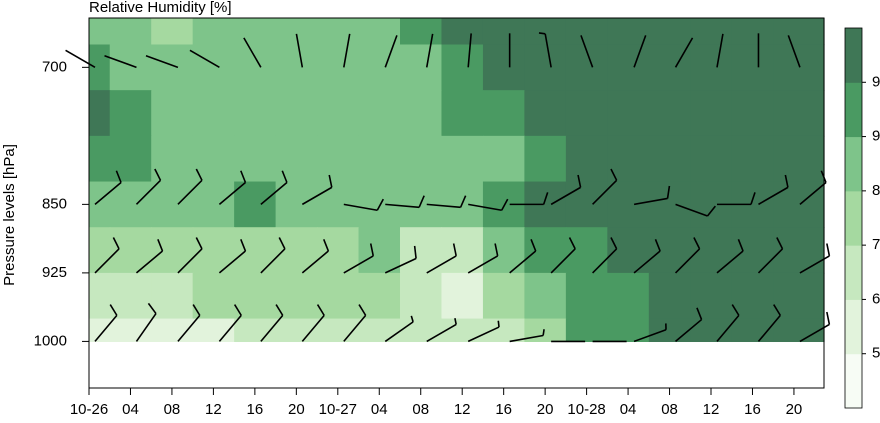 This screenshot has height=423, width=880. What do you see at coordinates (54, 272) in the screenshot?
I see `y-tick-label: 925` at bounding box center [54, 272].